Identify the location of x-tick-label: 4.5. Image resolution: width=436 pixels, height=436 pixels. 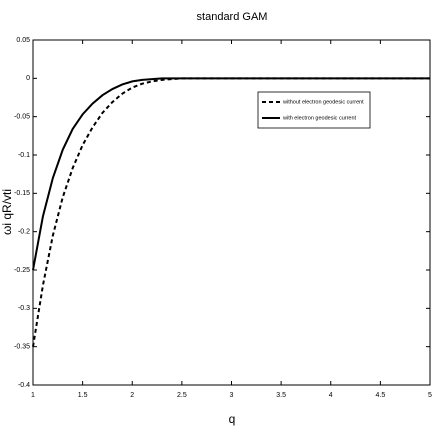
(381, 395).